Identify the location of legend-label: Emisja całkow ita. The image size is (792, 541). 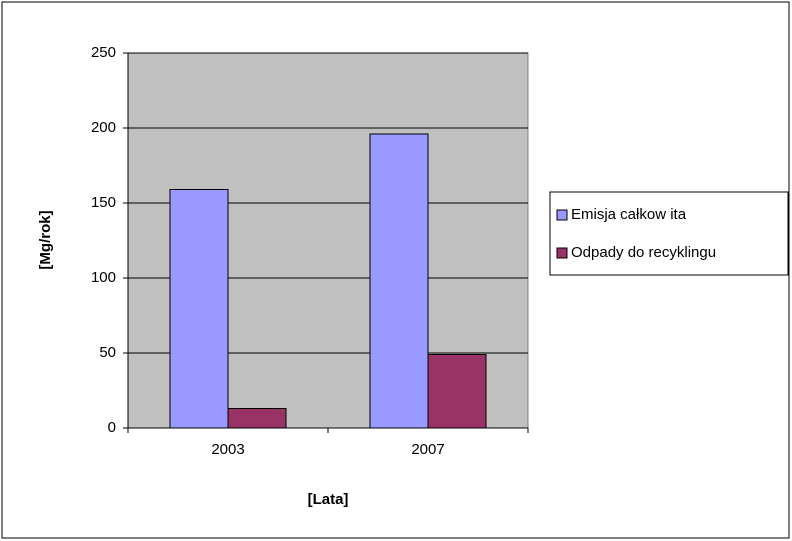
(629, 214).